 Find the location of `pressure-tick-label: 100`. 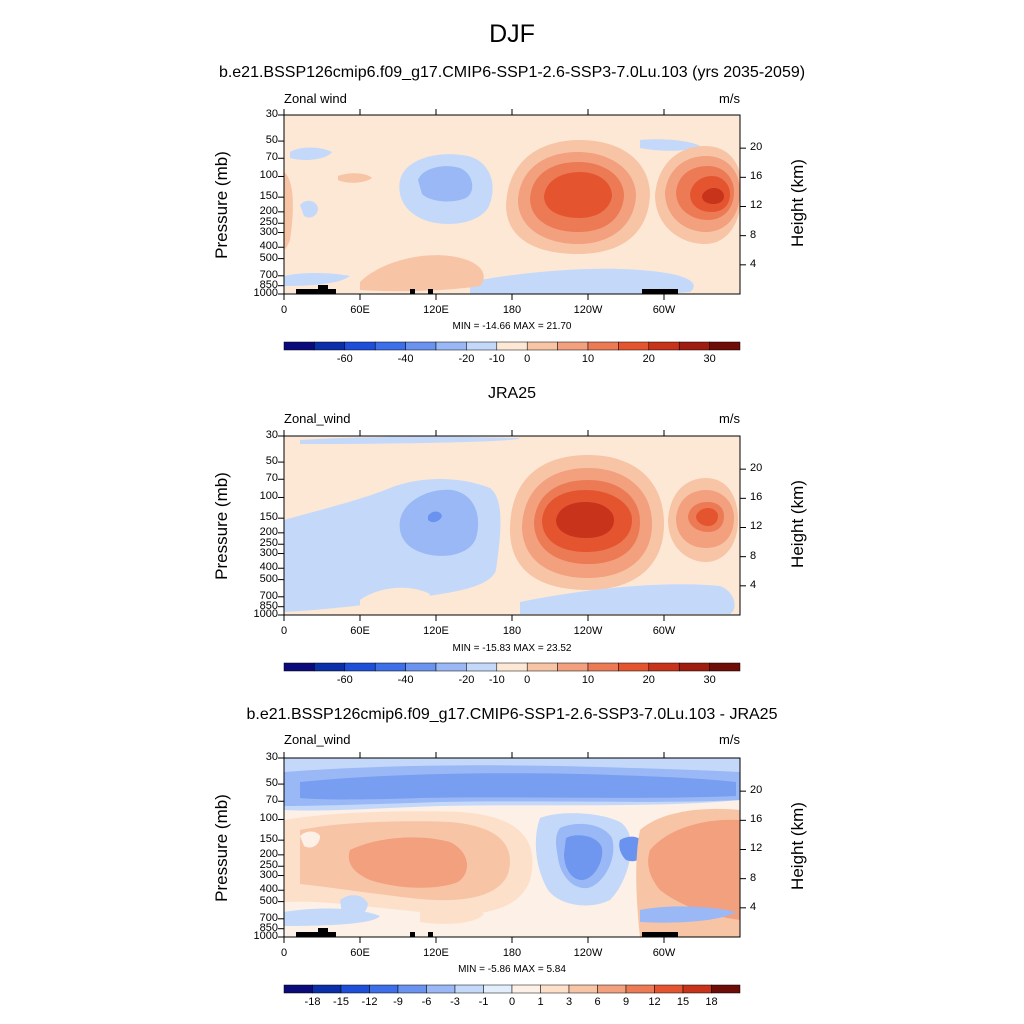

pressure-tick-label: 100 is located at coordinates (268, 818).